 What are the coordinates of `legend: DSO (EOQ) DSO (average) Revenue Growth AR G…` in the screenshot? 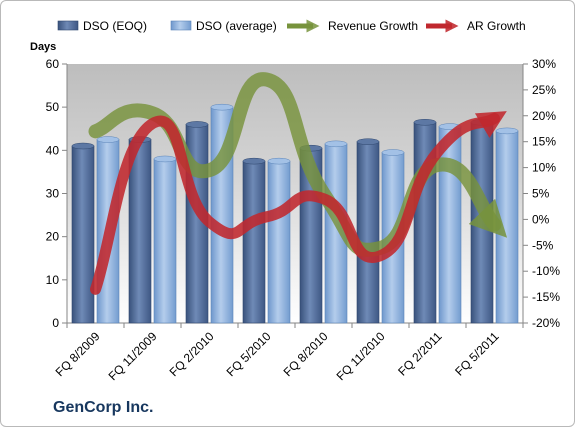 It's located at (291, 26).